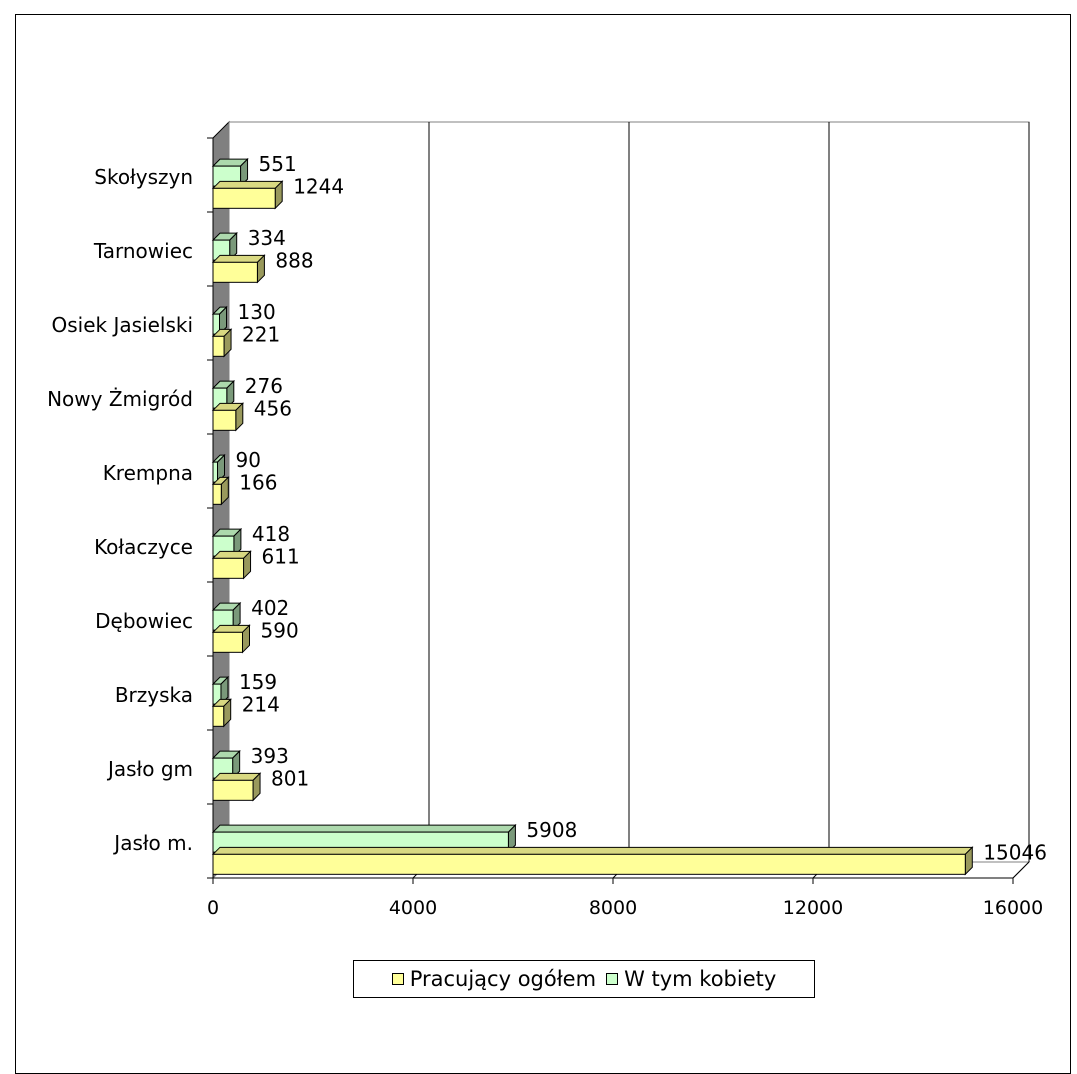 The height and width of the screenshot is (1074, 1077). I want to click on data-label-pracujacy-ogo-em-ko-aczyce: 611, so click(281, 556).